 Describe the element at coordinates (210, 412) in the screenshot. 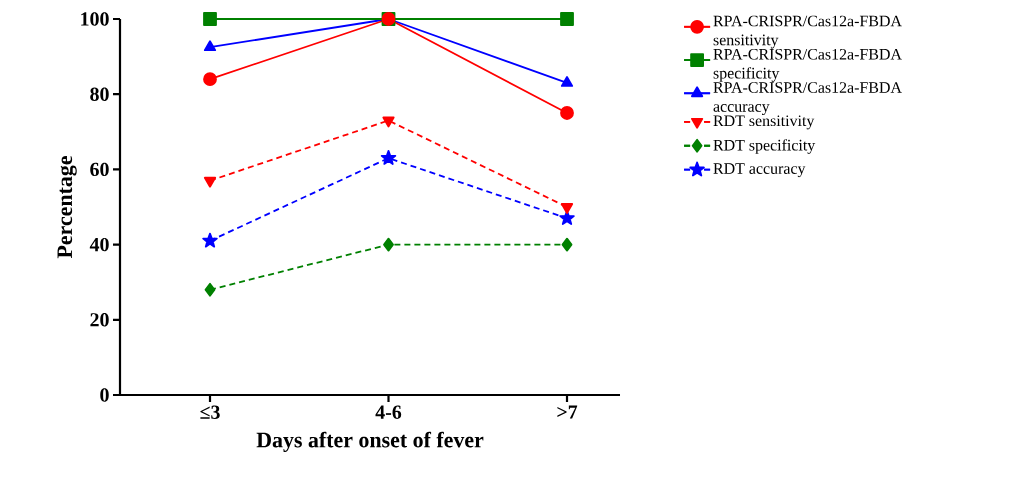

I see `x-tick-label: ≤3` at that location.